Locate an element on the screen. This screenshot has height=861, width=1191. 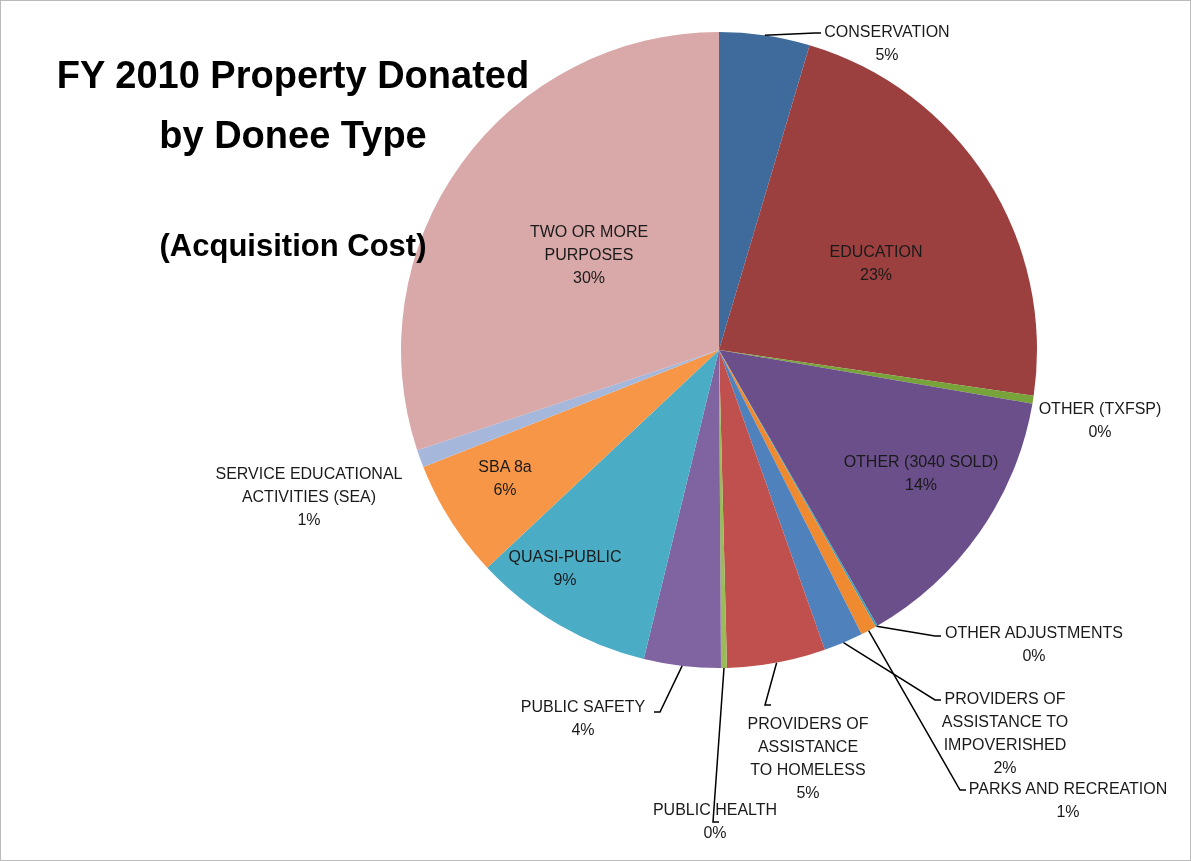
data-label: 2% is located at coordinates (1005, 767).